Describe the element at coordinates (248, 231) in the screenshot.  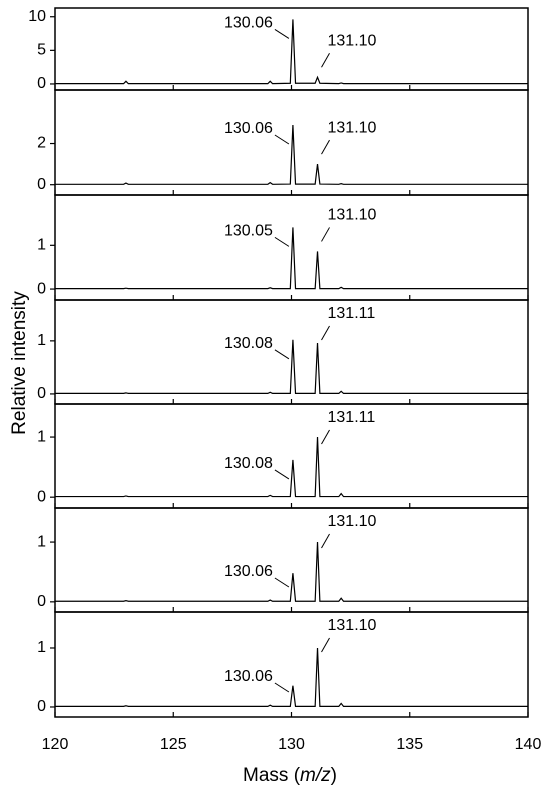
I see `peak-label: 130.05` at that location.